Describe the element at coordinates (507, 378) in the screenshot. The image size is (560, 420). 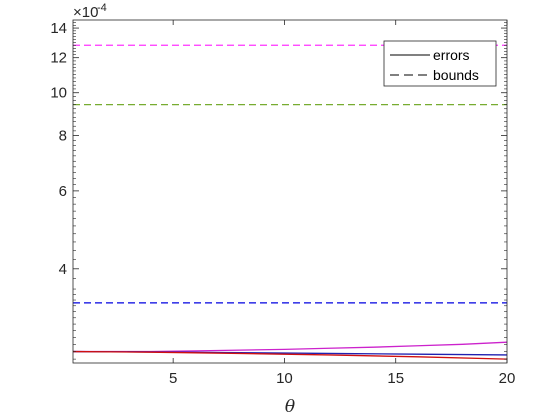
I see `x-tick-label-3: 20` at that location.